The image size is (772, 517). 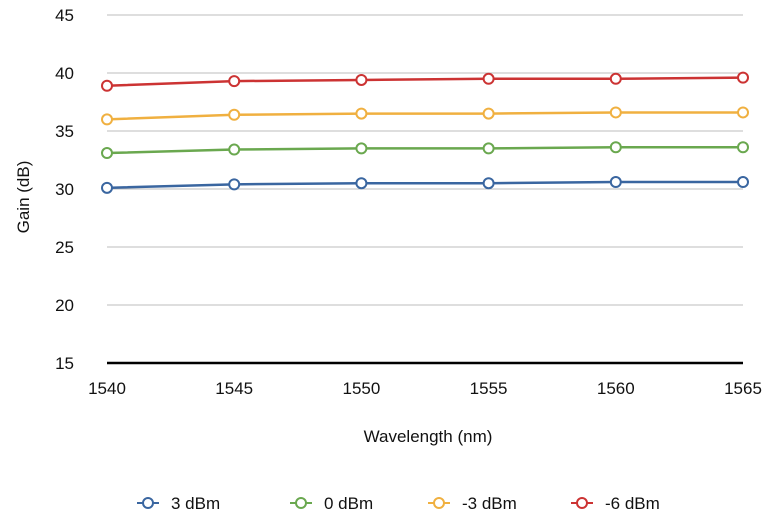 What do you see at coordinates (64, 15) in the screenshot?
I see `y-tick-label: 45` at bounding box center [64, 15].